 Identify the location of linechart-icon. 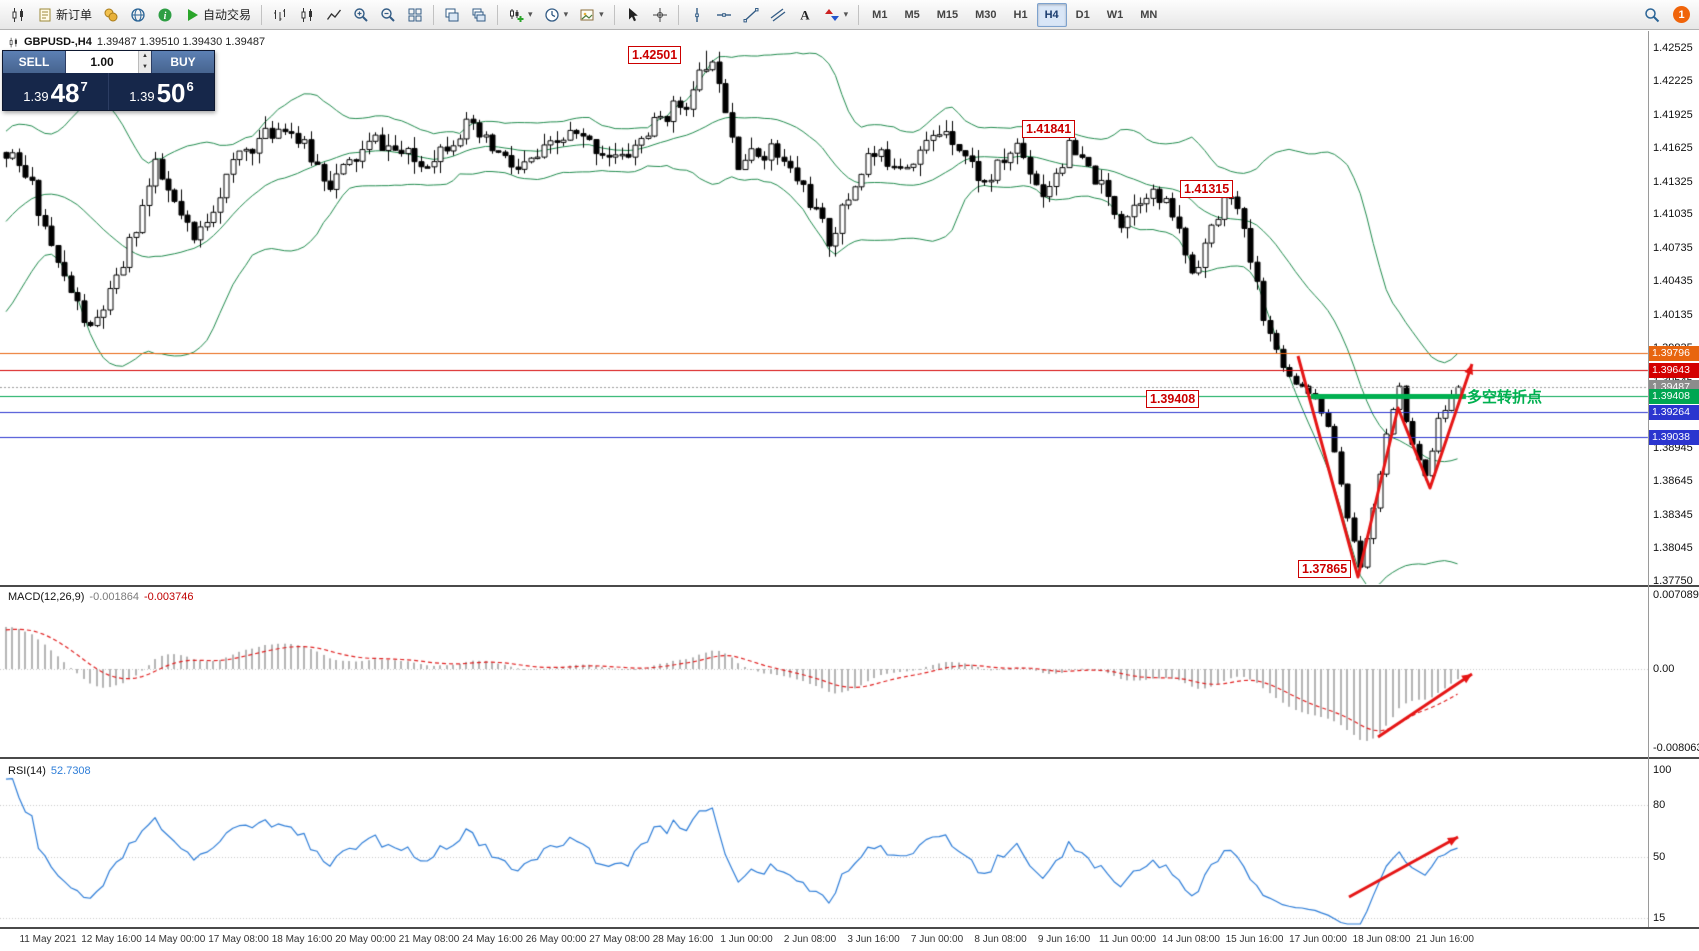
(334, 15).